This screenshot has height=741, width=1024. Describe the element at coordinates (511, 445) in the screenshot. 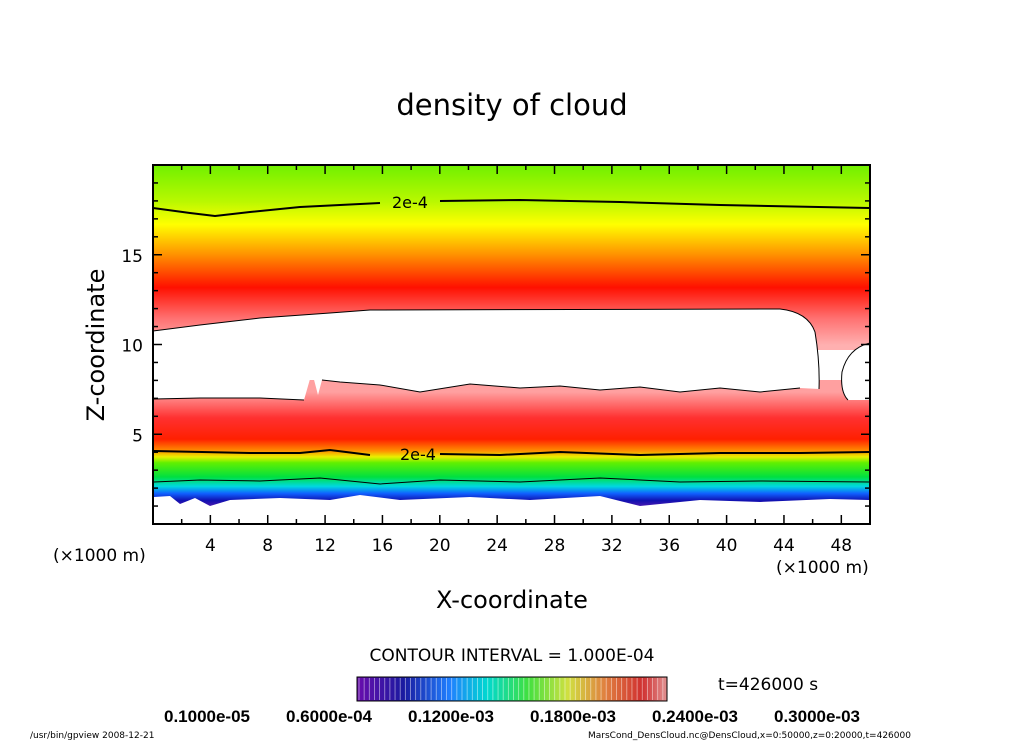

I see `lower-cloud-band` at that location.